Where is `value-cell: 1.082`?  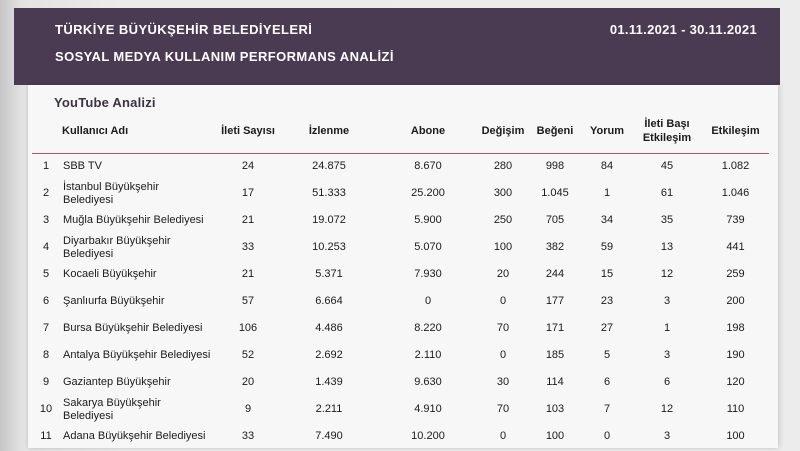
value-cell: 1.082 is located at coordinates (735, 166).